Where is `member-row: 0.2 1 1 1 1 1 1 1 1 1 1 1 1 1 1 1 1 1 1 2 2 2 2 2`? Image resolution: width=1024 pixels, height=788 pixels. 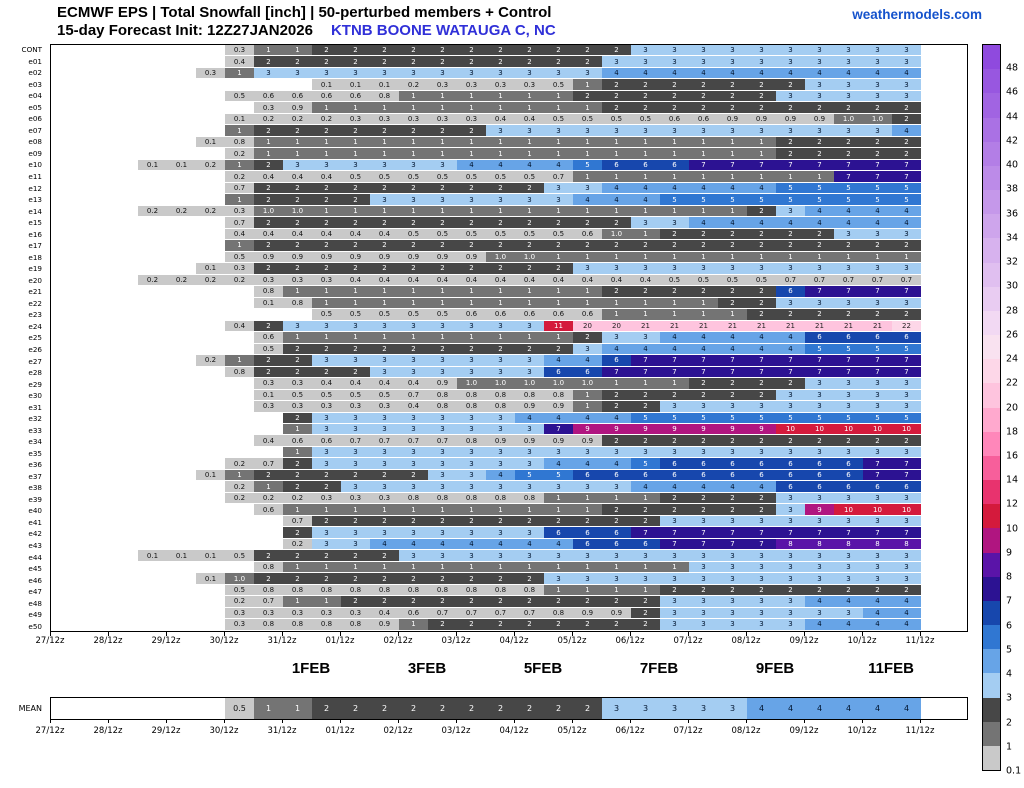 member-row: 0.2 1 1 1 1 1 1 1 1 1 1 1 1 1 1 1 1 1 1 2 2 2 2 2 is located at coordinates (486, 154).